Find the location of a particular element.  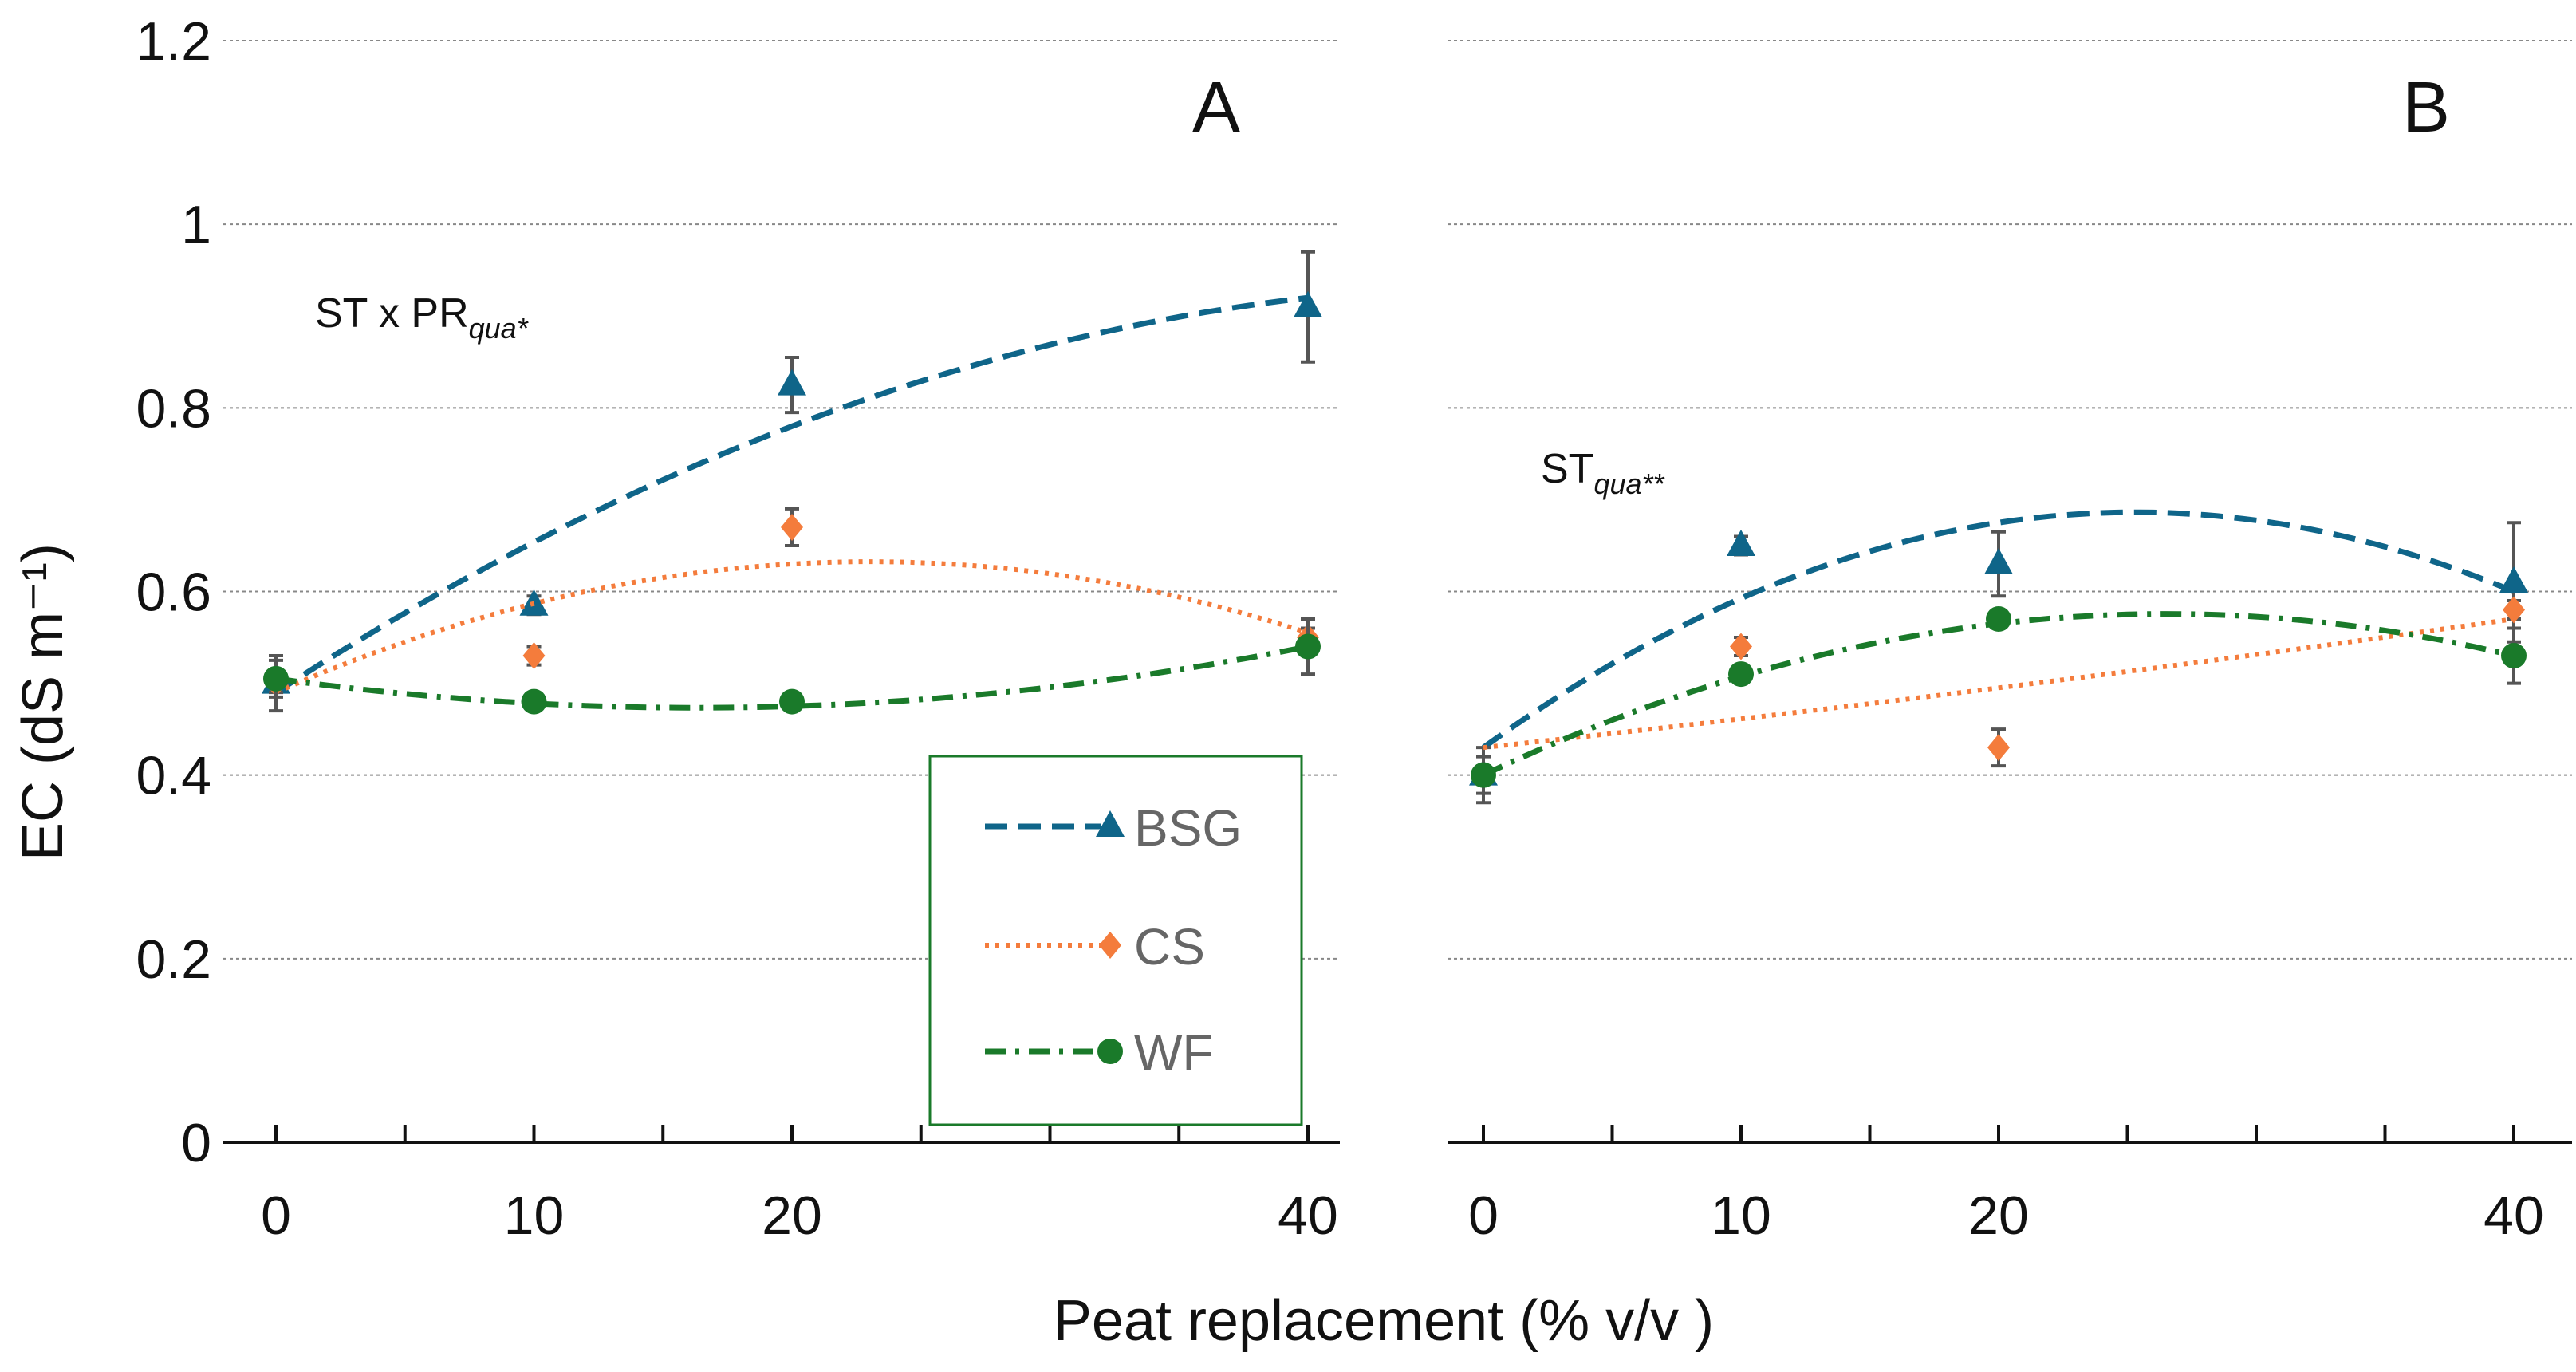

y-tick-label: 0.6 is located at coordinates (173, 592).